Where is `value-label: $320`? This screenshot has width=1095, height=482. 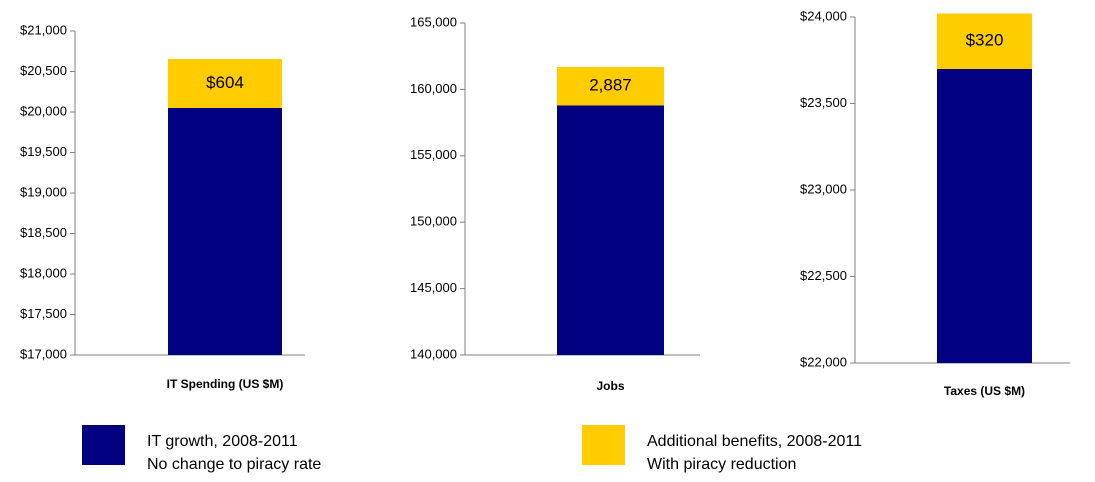
value-label: $320 is located at coordinates (985, 40).